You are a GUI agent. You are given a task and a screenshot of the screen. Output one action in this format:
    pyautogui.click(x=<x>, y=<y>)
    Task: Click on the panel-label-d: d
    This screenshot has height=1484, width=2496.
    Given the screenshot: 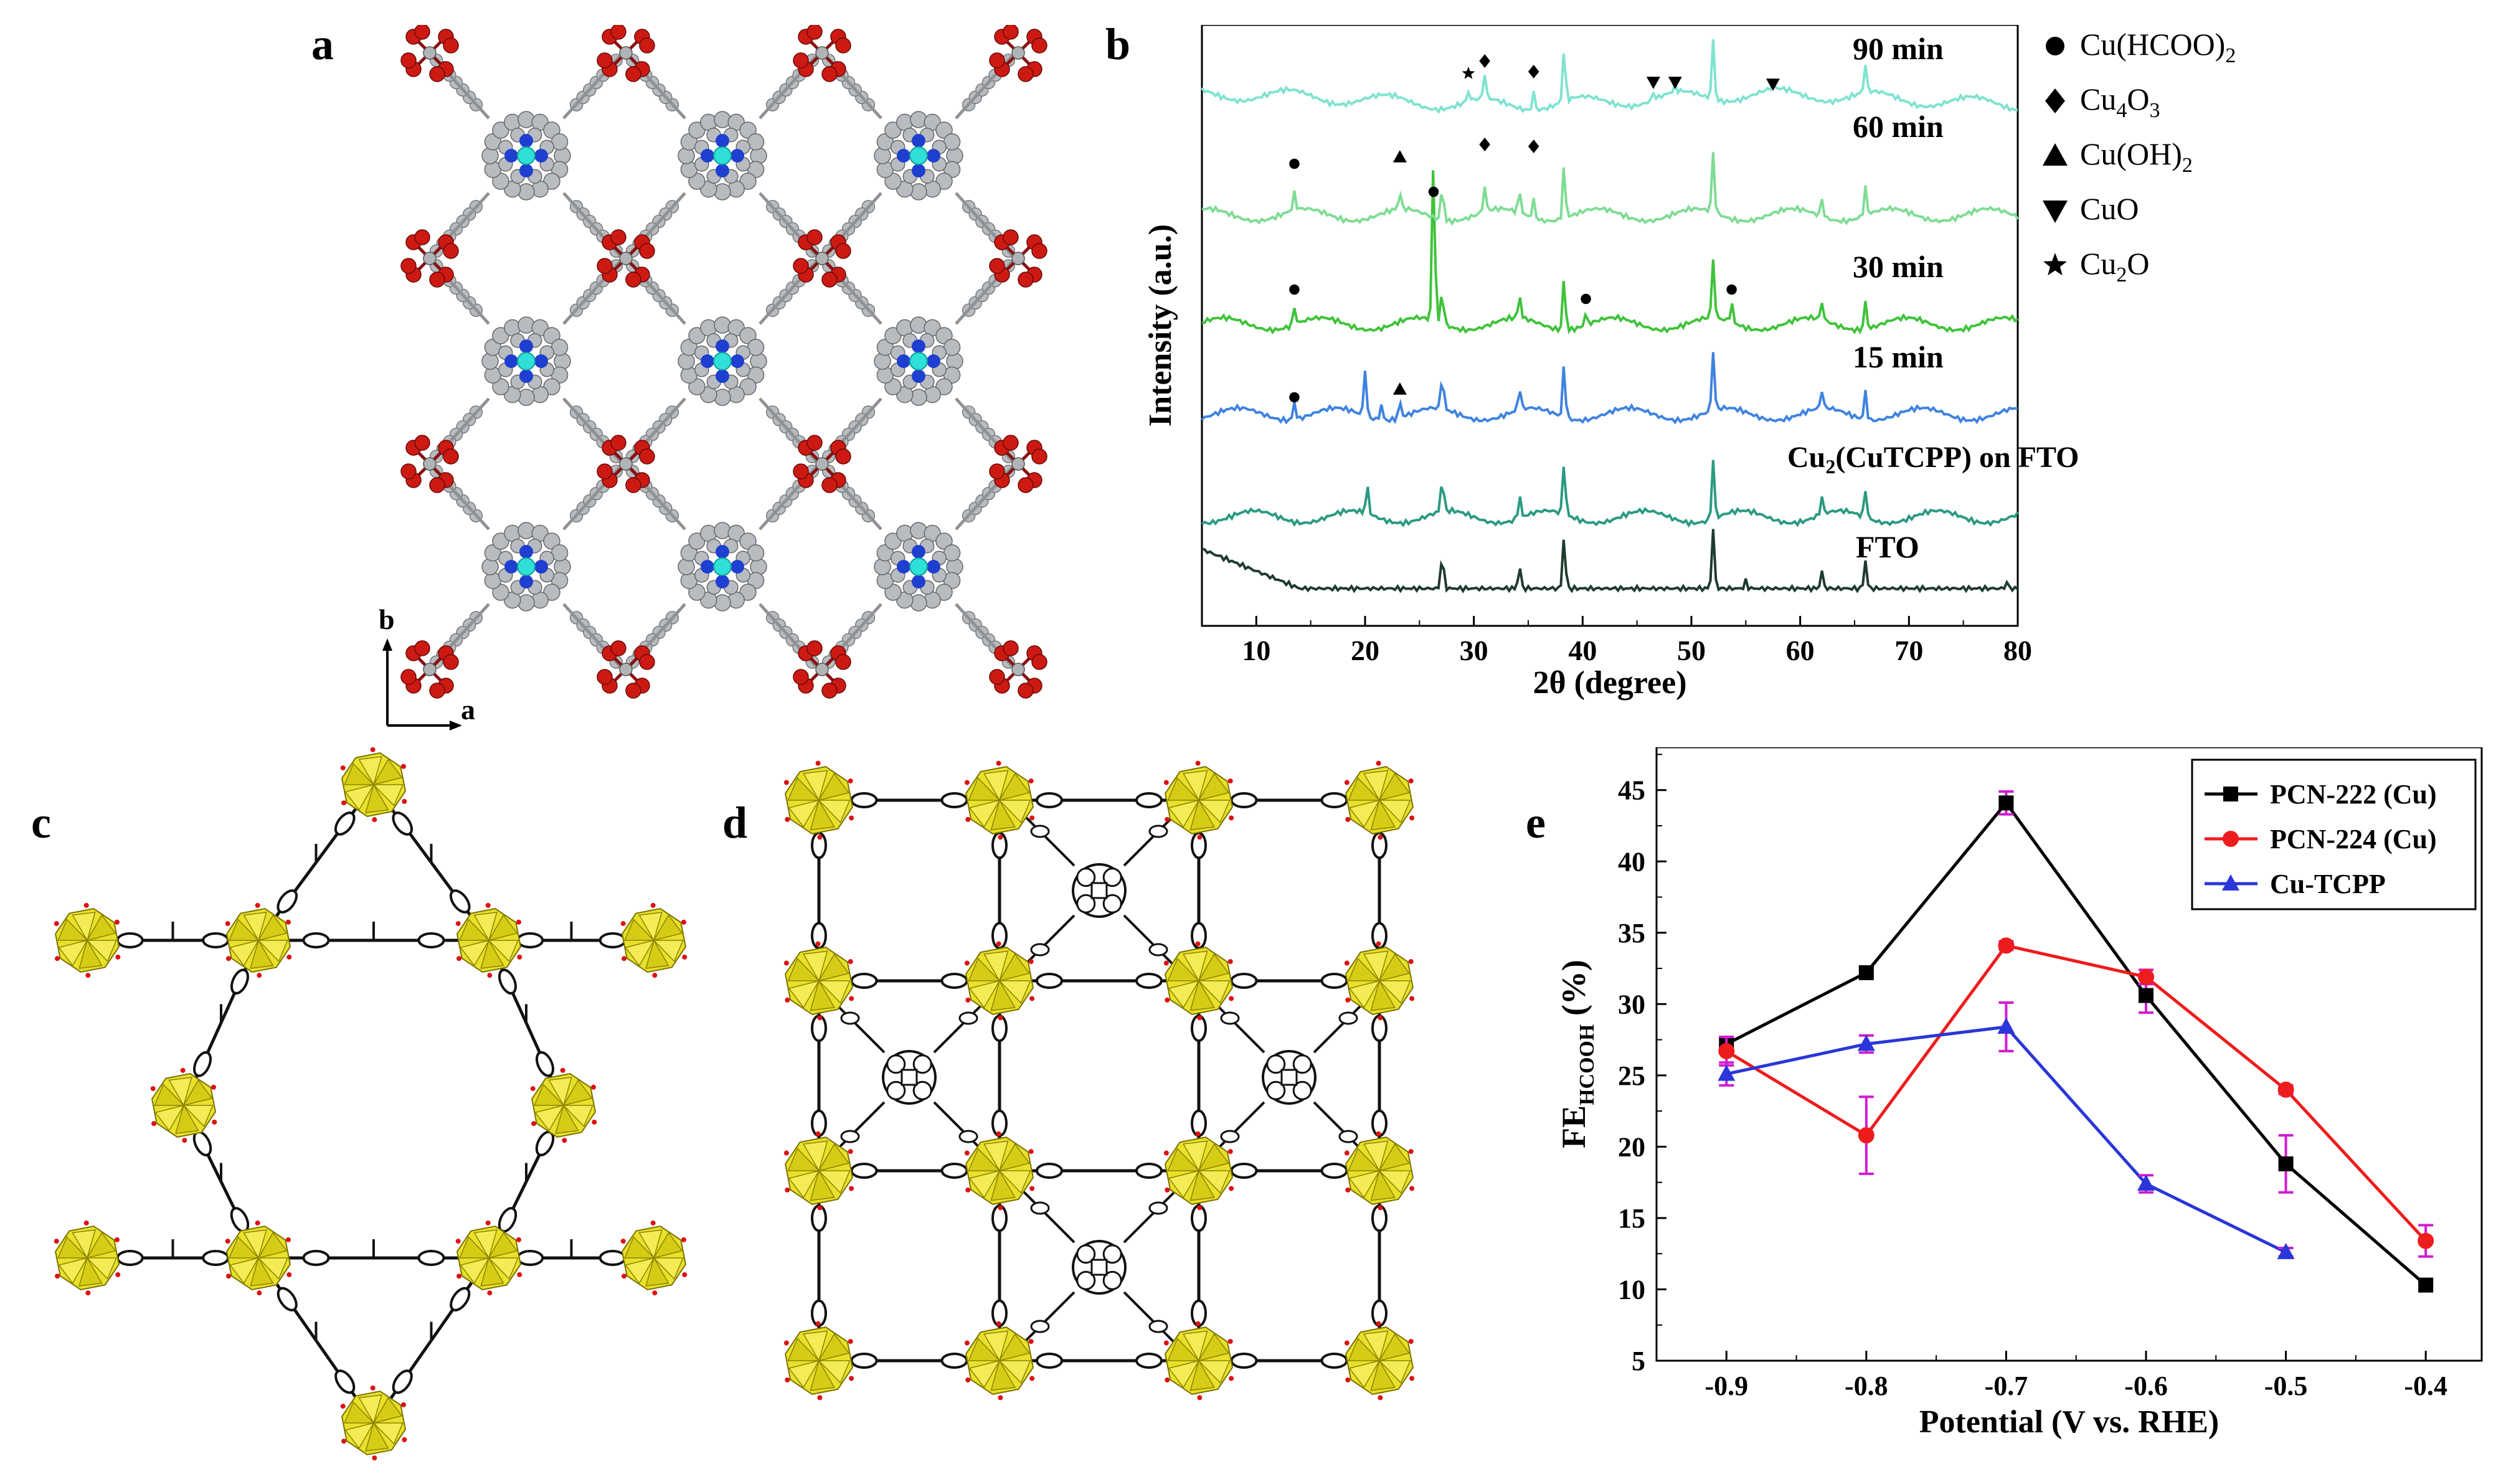 What is the action you would take?
    pyautogui.click(x=735, y=823)
    